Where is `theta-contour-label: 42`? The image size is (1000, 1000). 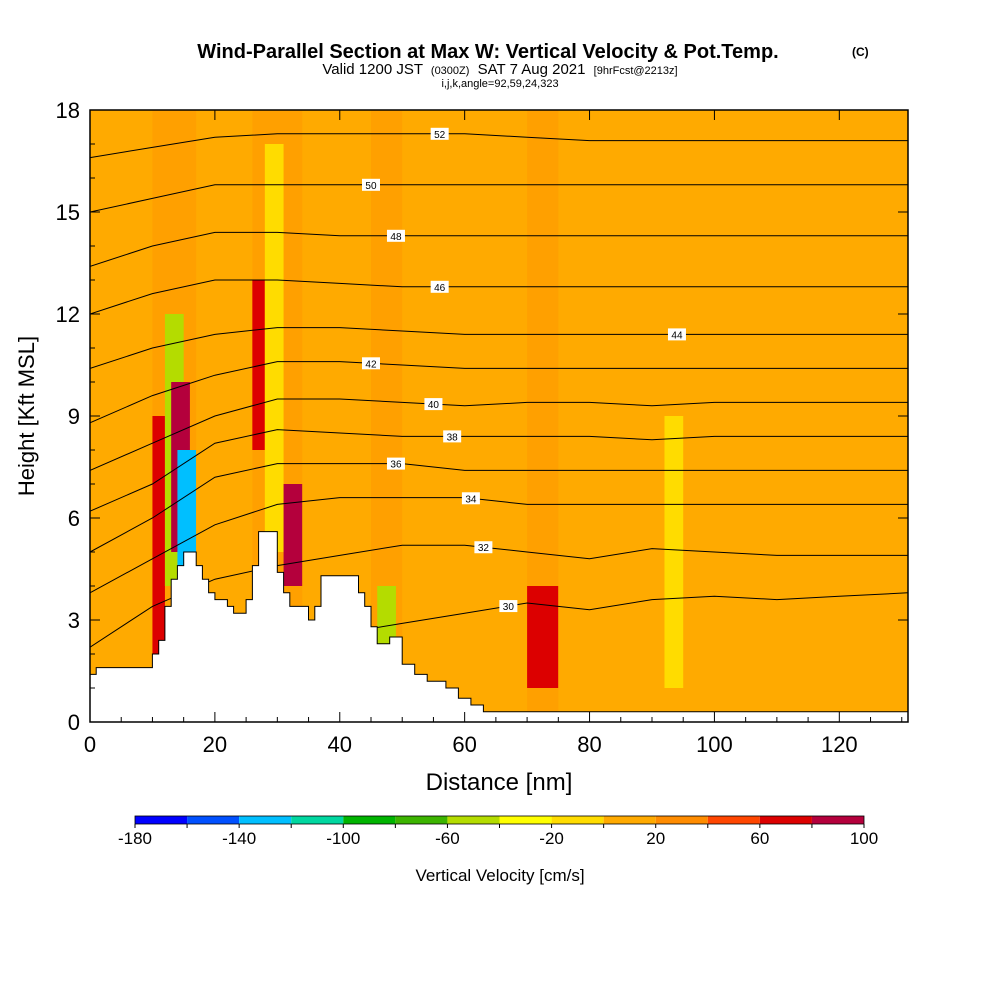
theta-contour-label: 42 is located at coordinates (371, 364).